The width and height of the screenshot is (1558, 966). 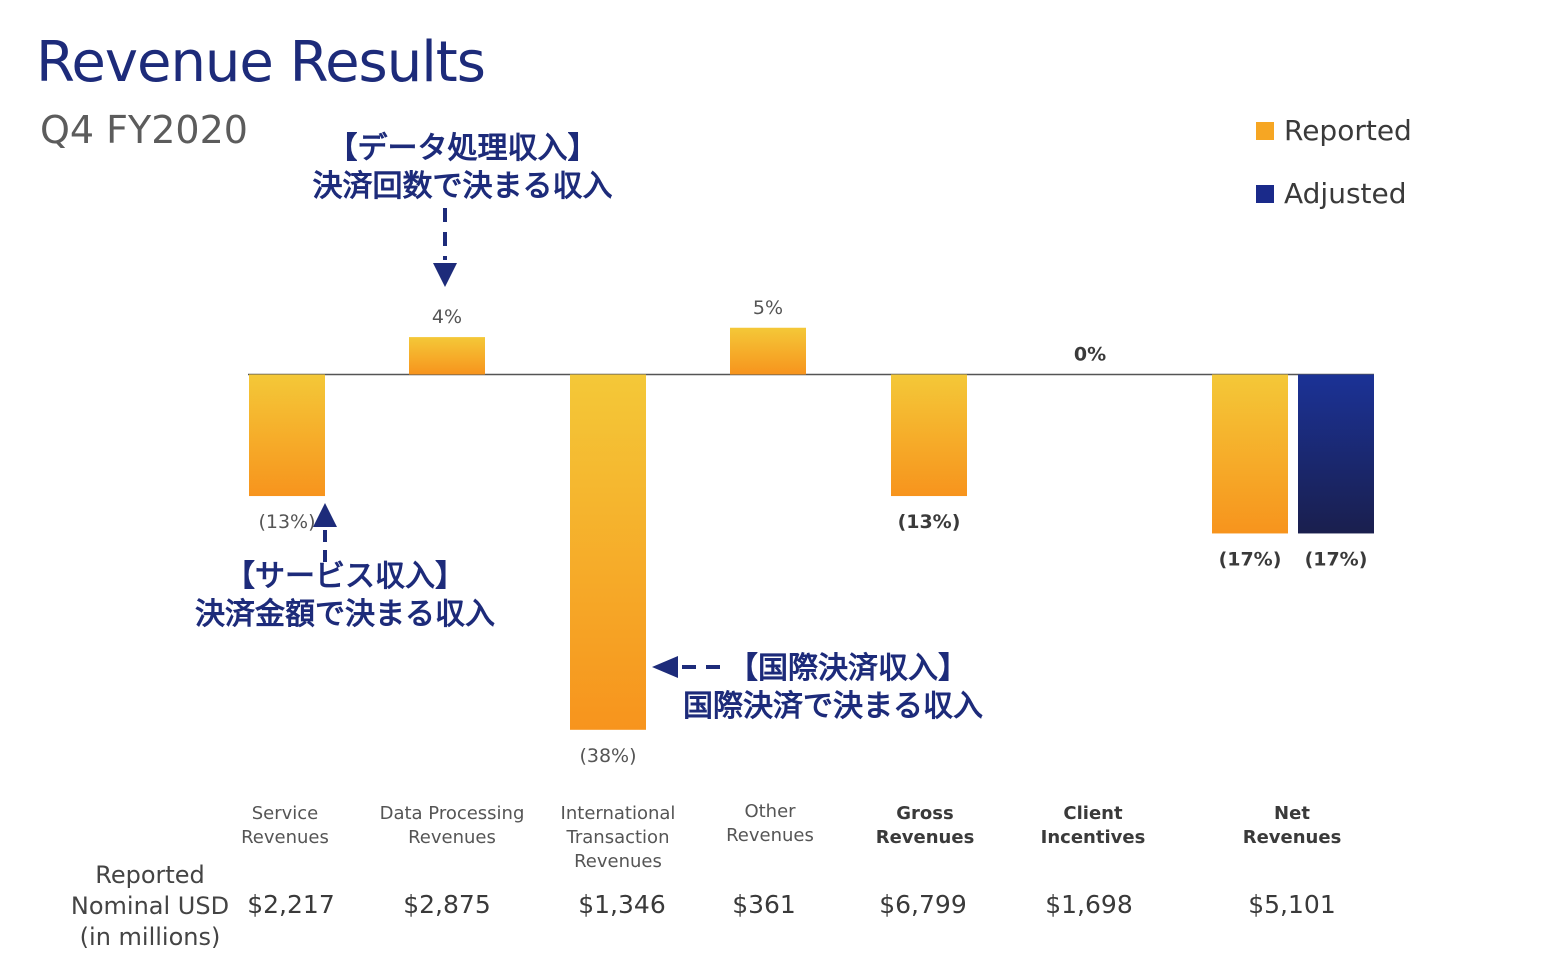 I want to click on data-processing-annotation: 【データ処理収入】 決済回数で決まる収入, so click(x=462, y=168).